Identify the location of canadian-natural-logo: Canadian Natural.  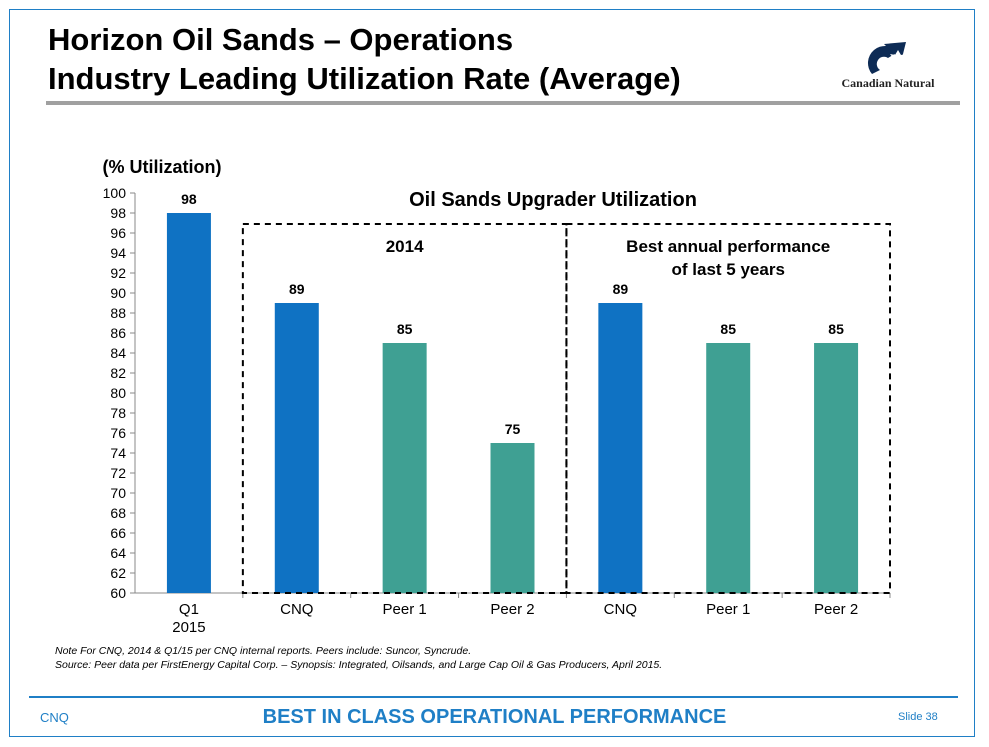
(888, 67).